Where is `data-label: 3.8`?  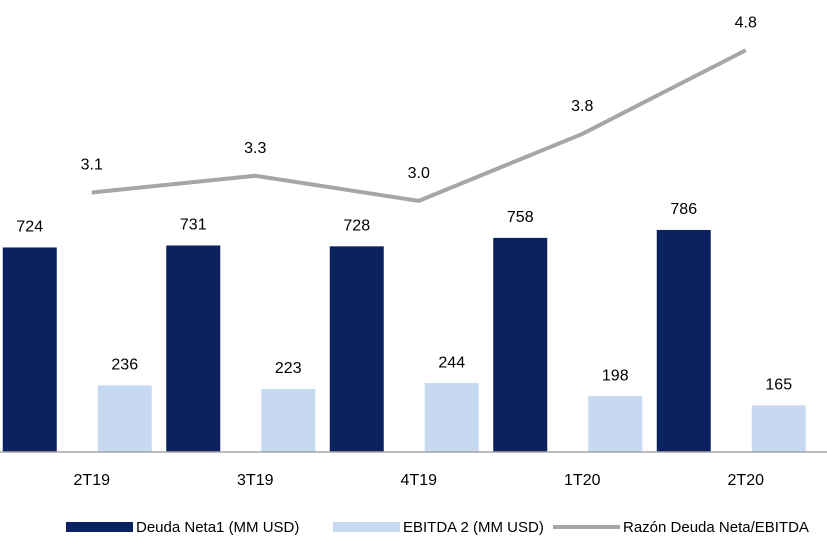
data-label: 3.8 is located at coordinates (582, 106).